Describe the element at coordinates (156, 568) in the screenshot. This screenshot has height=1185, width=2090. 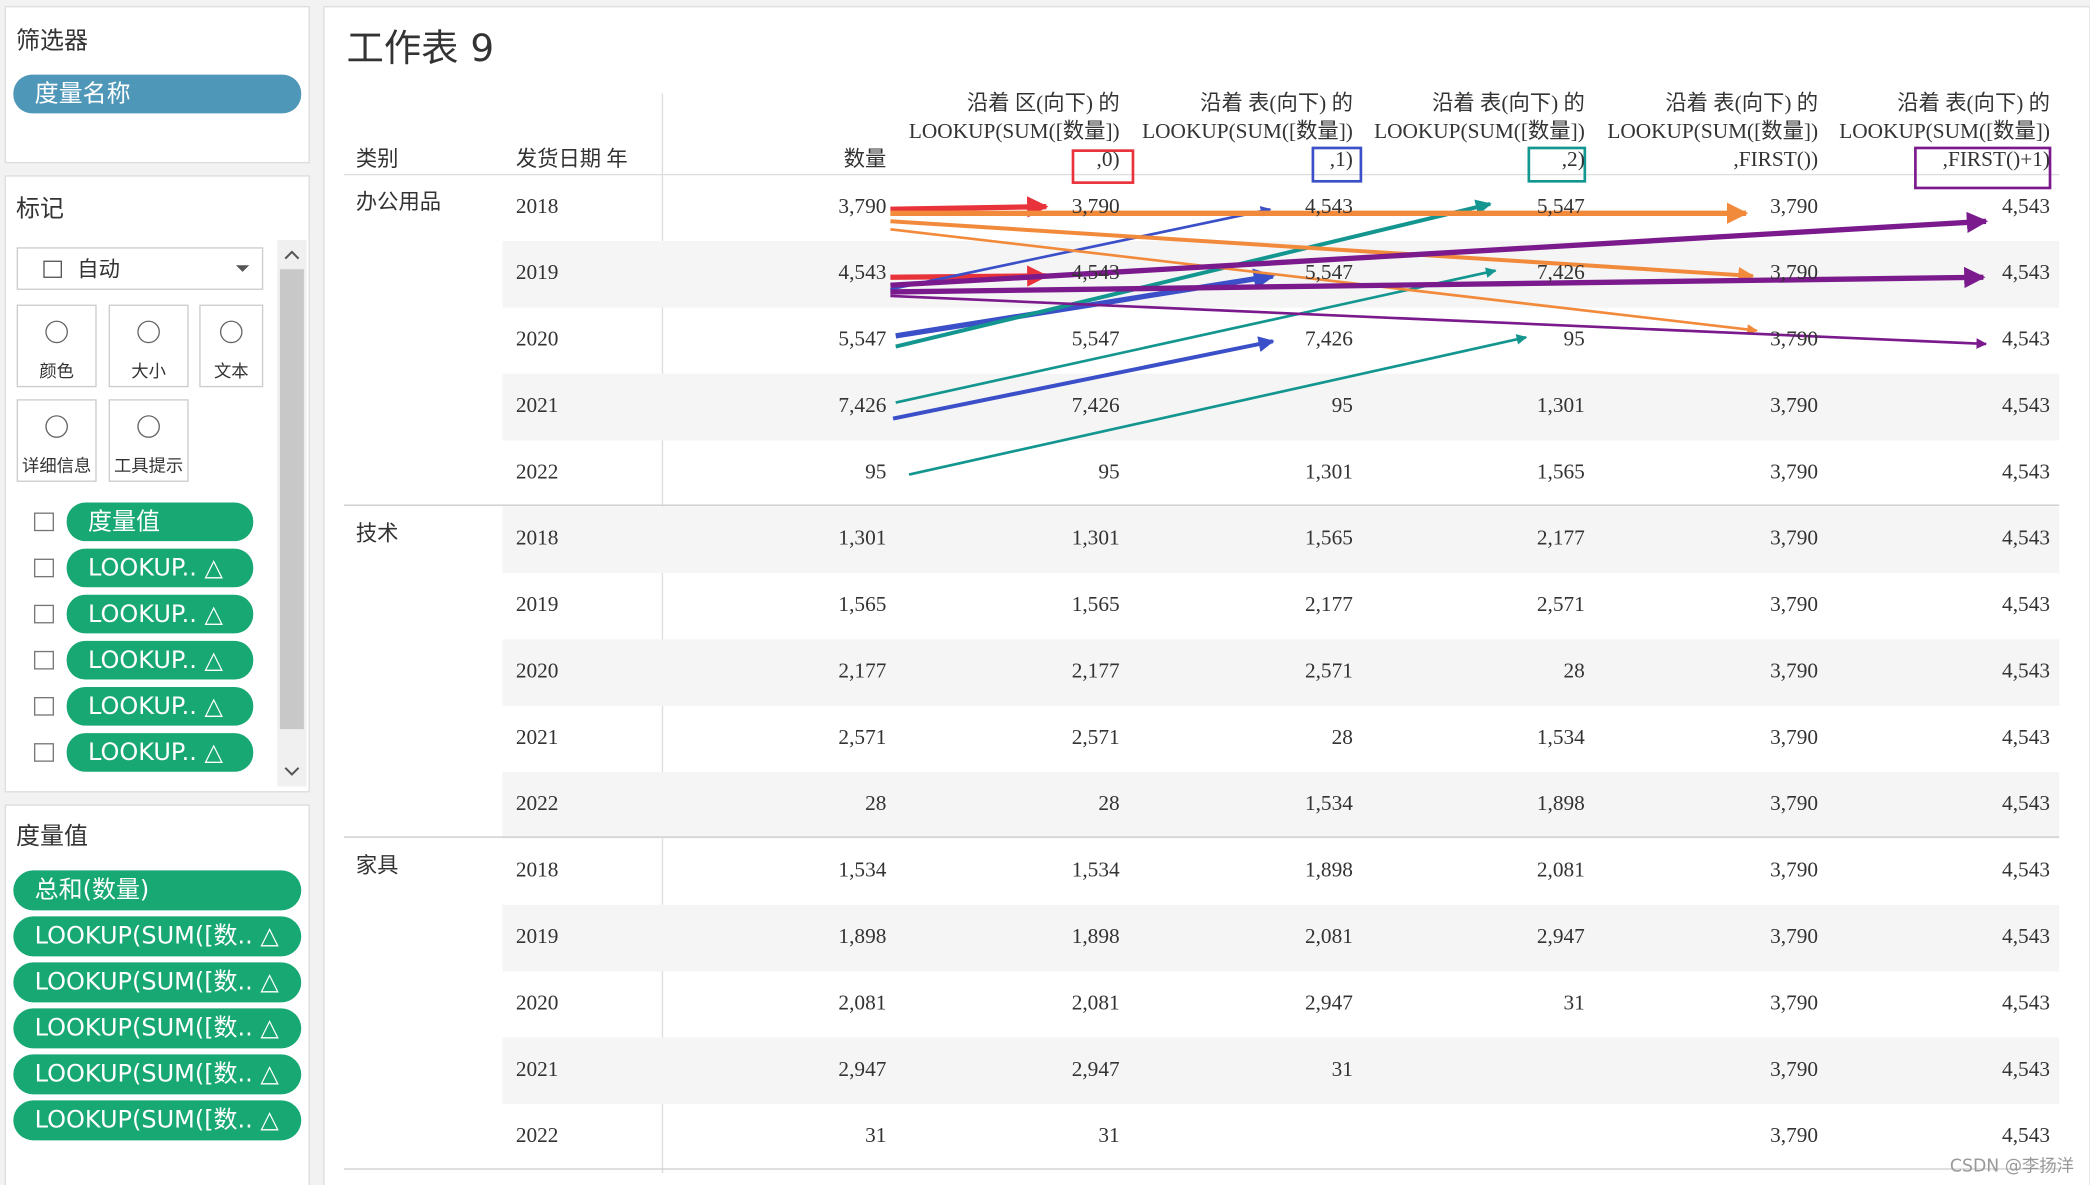
I see `mark-pill-label: LOOKUP.. △` at that location.